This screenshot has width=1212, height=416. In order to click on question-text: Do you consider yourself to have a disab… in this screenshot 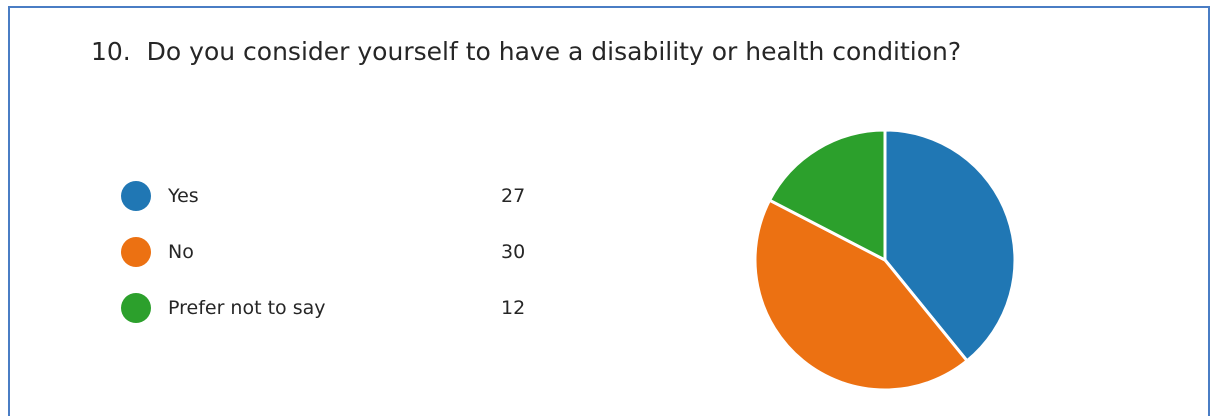, I will do `click(554, 51)`.